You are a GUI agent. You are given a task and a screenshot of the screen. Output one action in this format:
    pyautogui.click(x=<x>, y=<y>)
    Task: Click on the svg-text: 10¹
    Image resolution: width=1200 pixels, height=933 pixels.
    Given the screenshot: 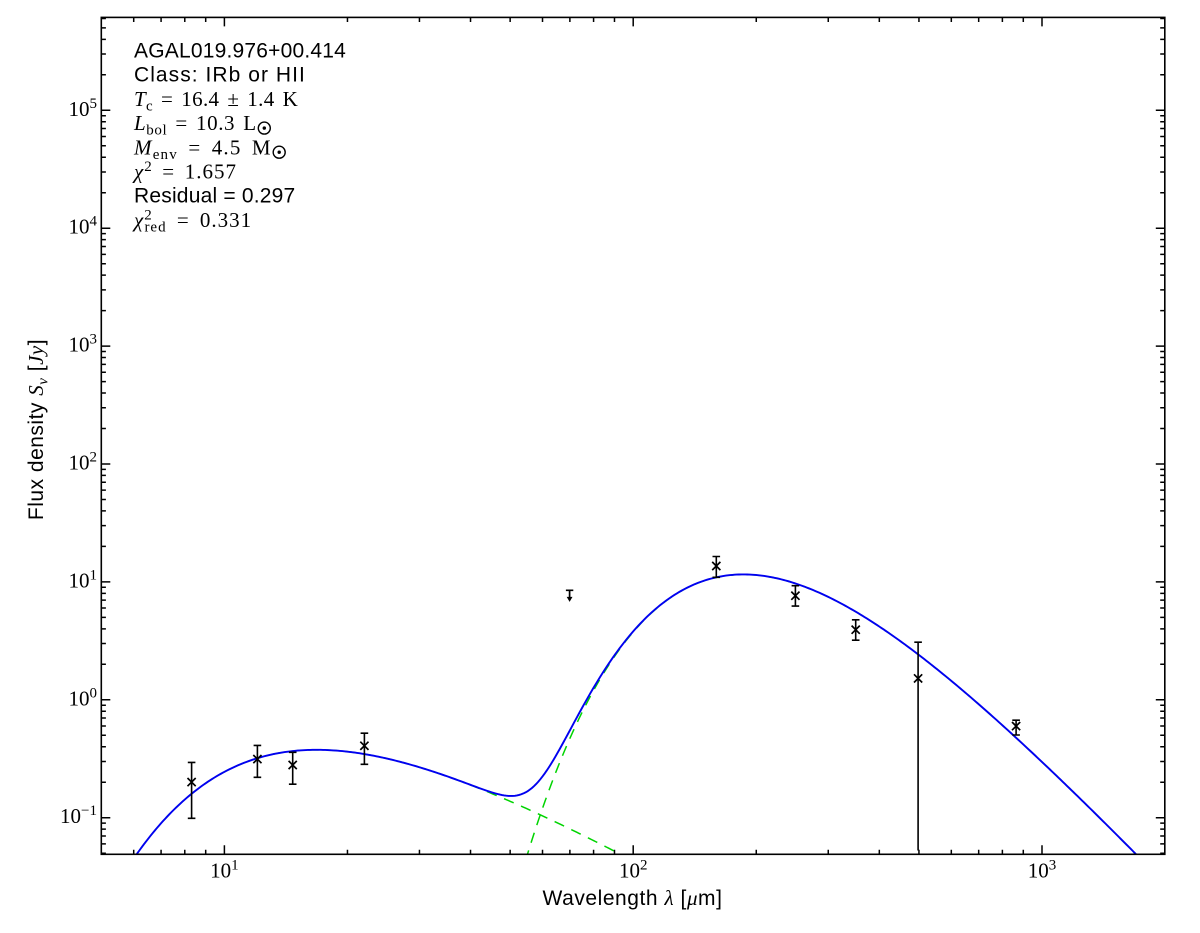 What is the action you would take?
    pyautogui.click(x=224, y=870)
    